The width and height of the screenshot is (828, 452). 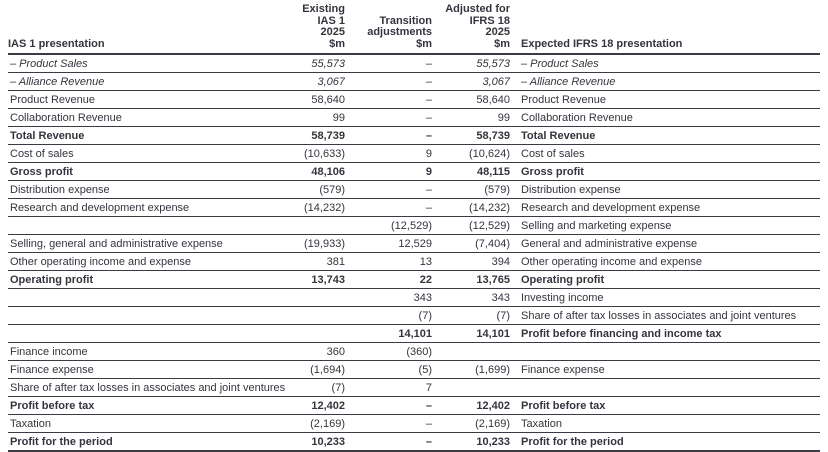 I want to click on value-adjusted-ifrs18: 58,640, so click(x=471, y=99).